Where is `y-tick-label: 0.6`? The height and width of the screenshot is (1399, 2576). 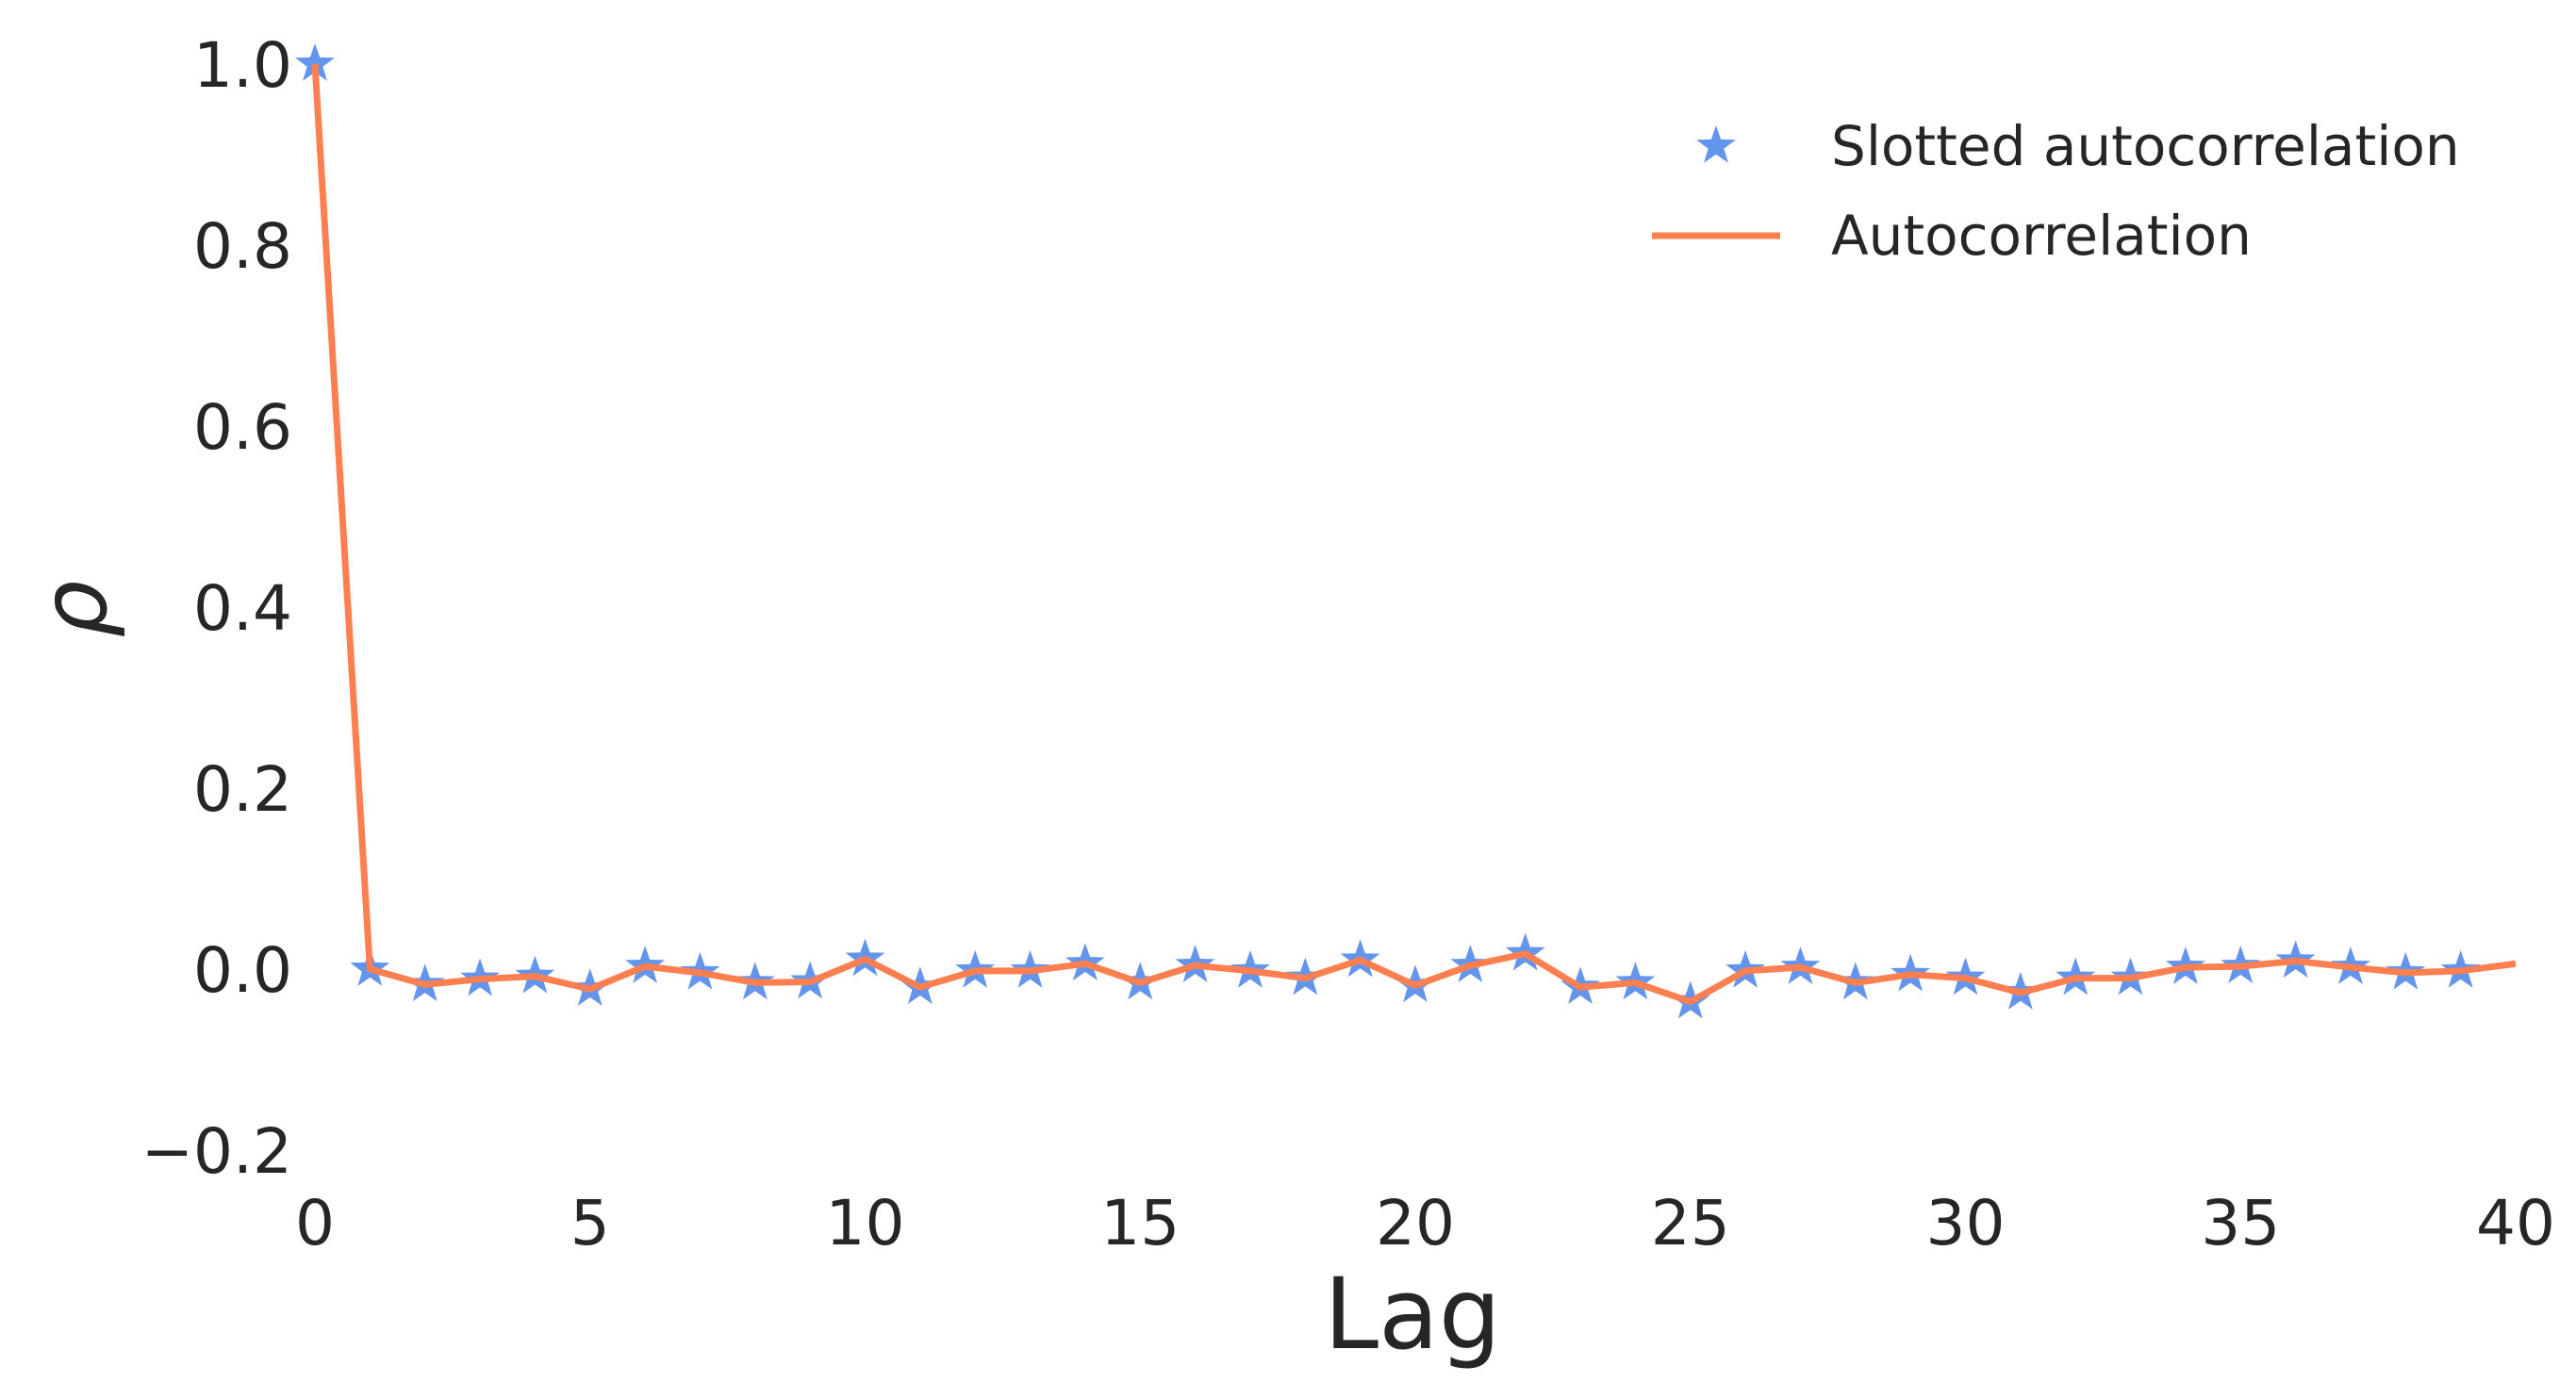 y-tick-label: 0.6 is located at coordinates (242, 427).